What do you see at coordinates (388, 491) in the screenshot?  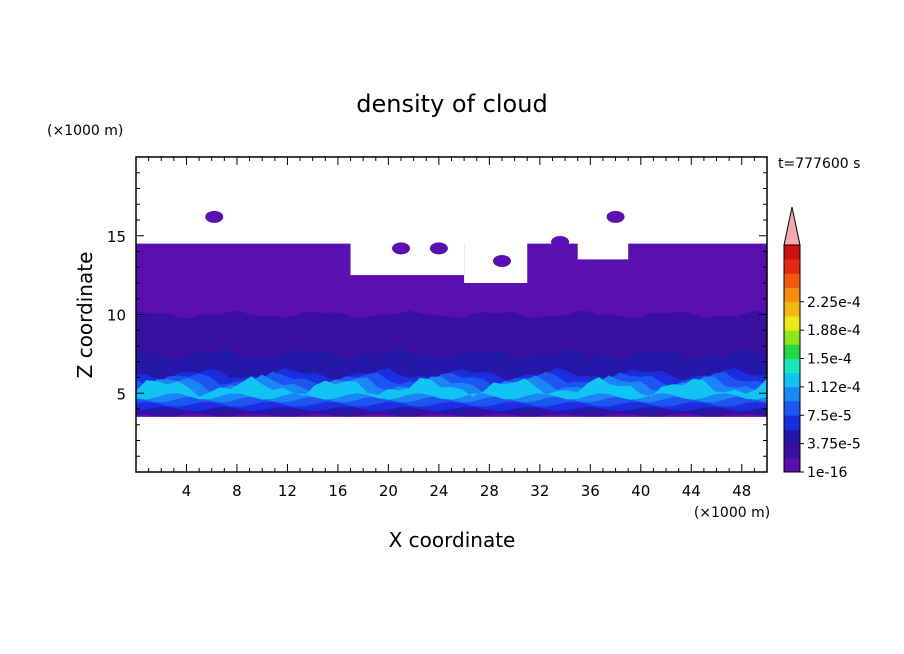 I see `x-tick-label: 20` at bounding box center [388, 491].